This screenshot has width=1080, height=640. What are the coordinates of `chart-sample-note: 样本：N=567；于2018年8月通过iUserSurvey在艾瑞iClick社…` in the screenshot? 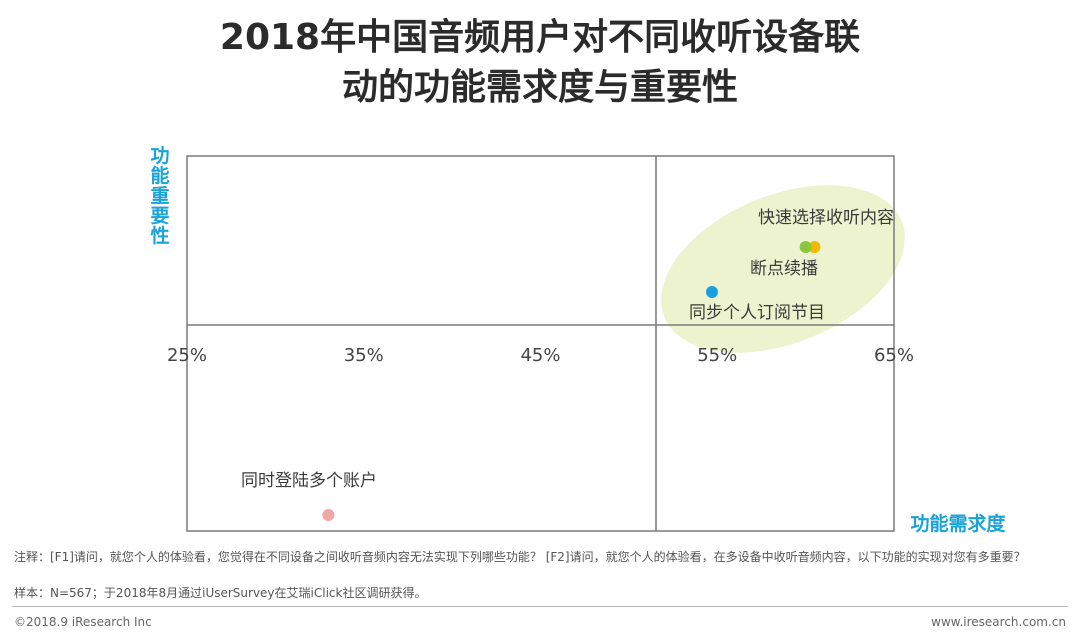 It's located at (220, 593).